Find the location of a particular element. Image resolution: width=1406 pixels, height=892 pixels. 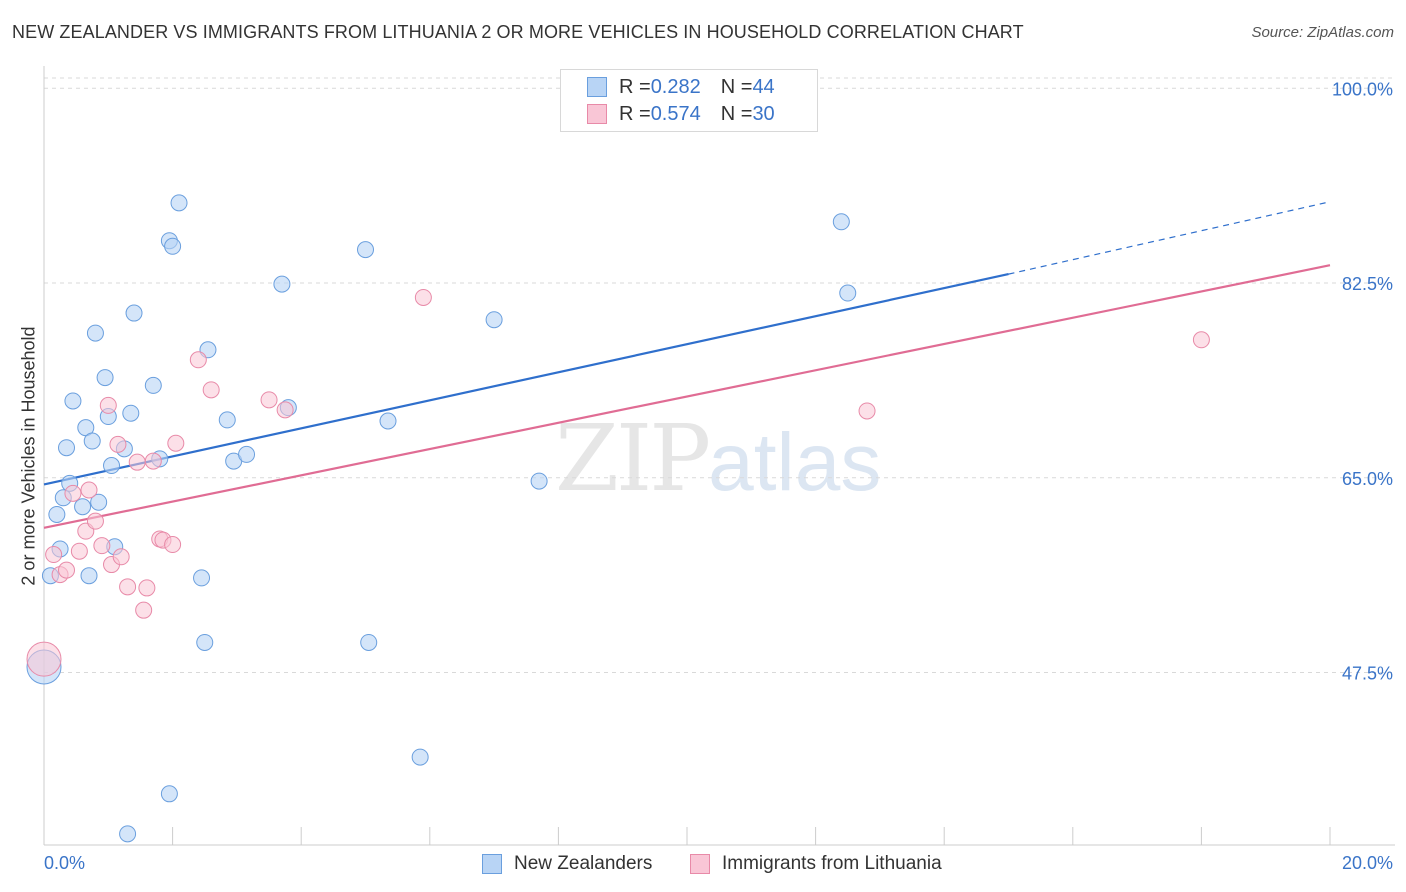

y-axis-label: 2 or more Vehicles in Household is located at coordinates (28, 456).